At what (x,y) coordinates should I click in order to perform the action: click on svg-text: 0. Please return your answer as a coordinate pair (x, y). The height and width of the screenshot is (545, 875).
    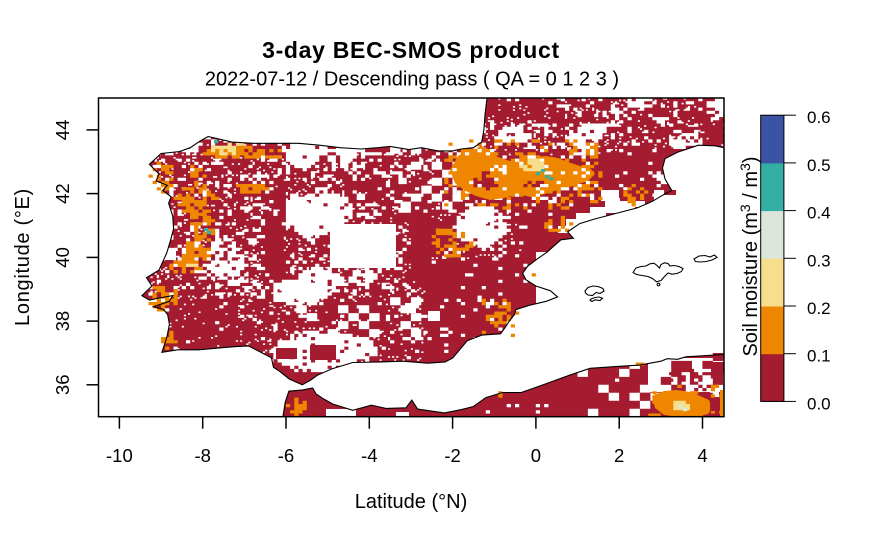
    Looking at the image, I should click on (536, 455).